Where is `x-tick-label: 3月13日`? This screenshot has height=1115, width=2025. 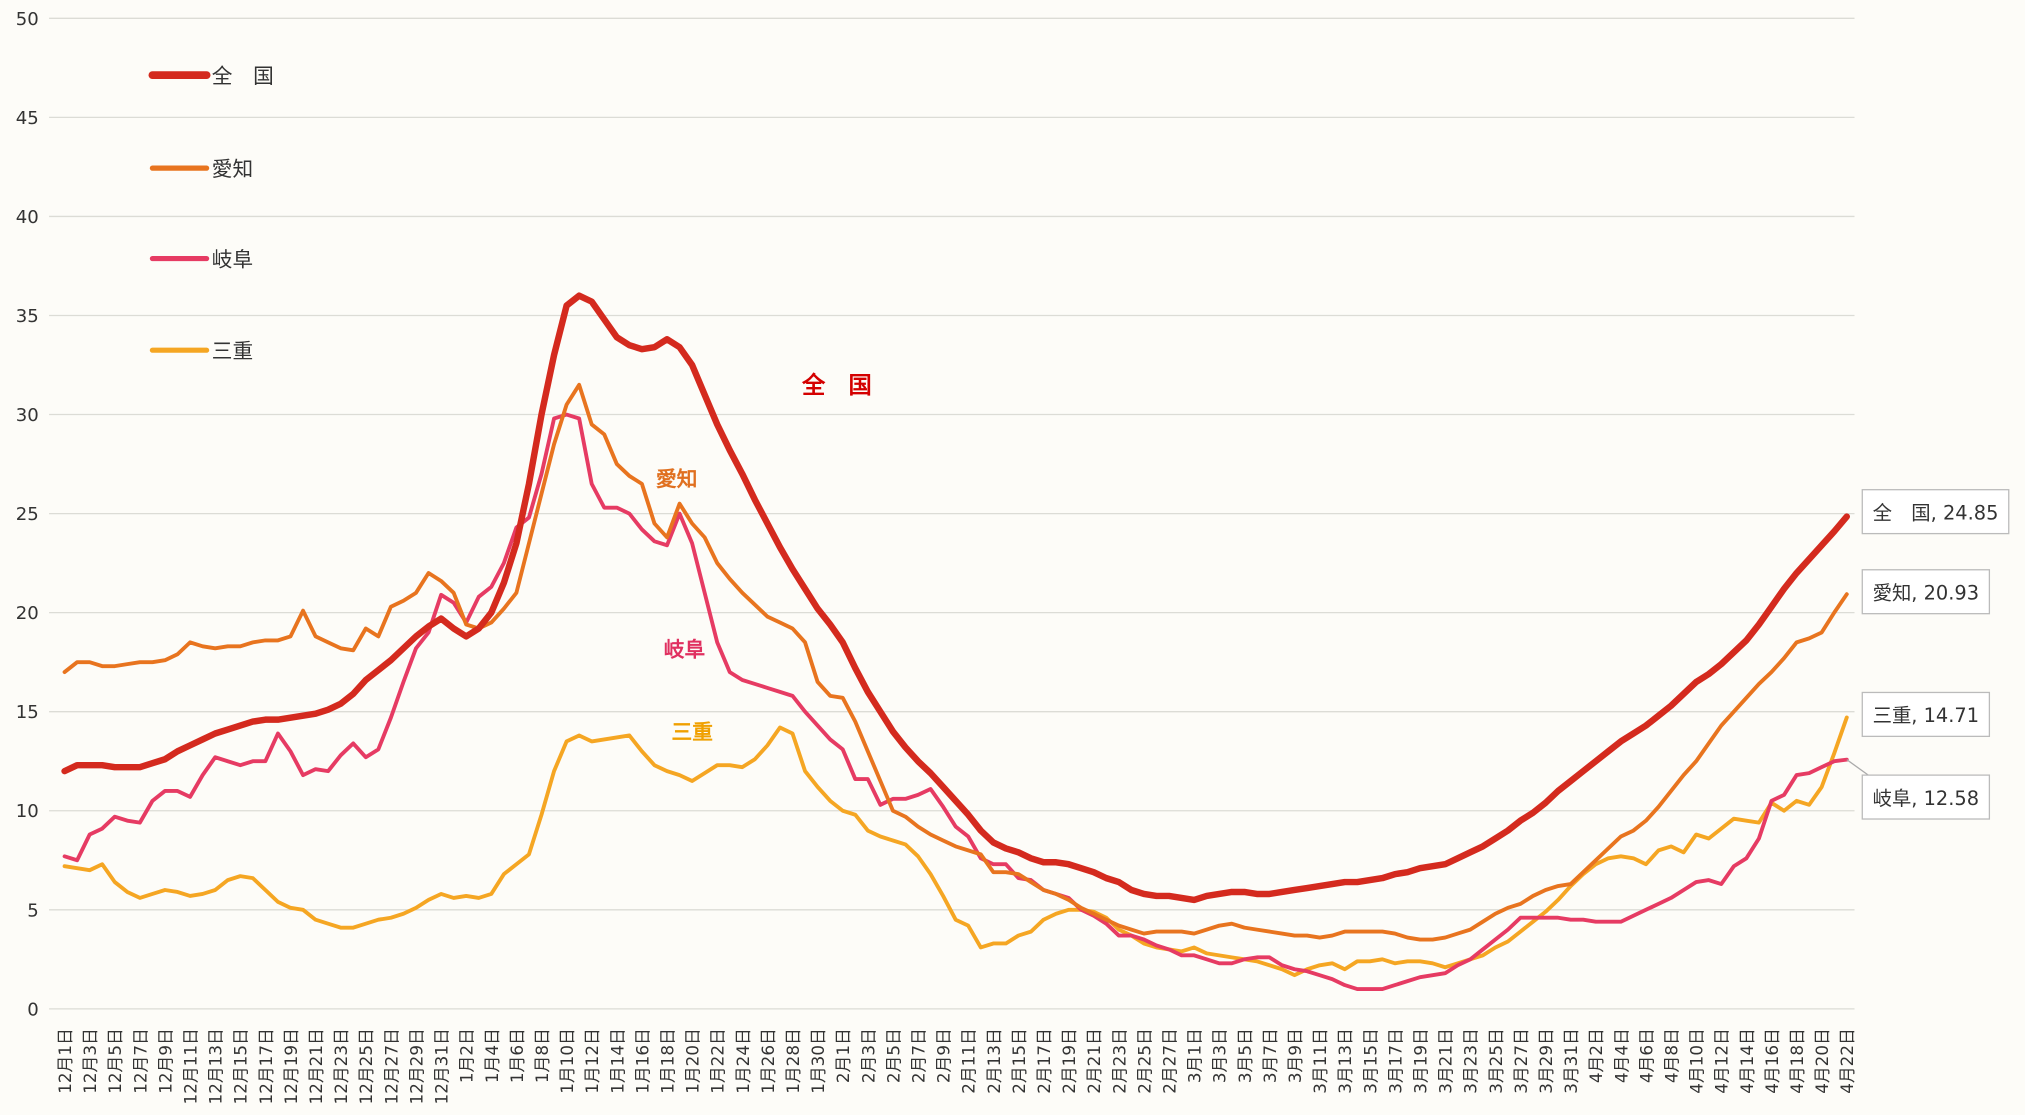 x-tick-label: 3月13日 is located at coordinates (1345, 1061).